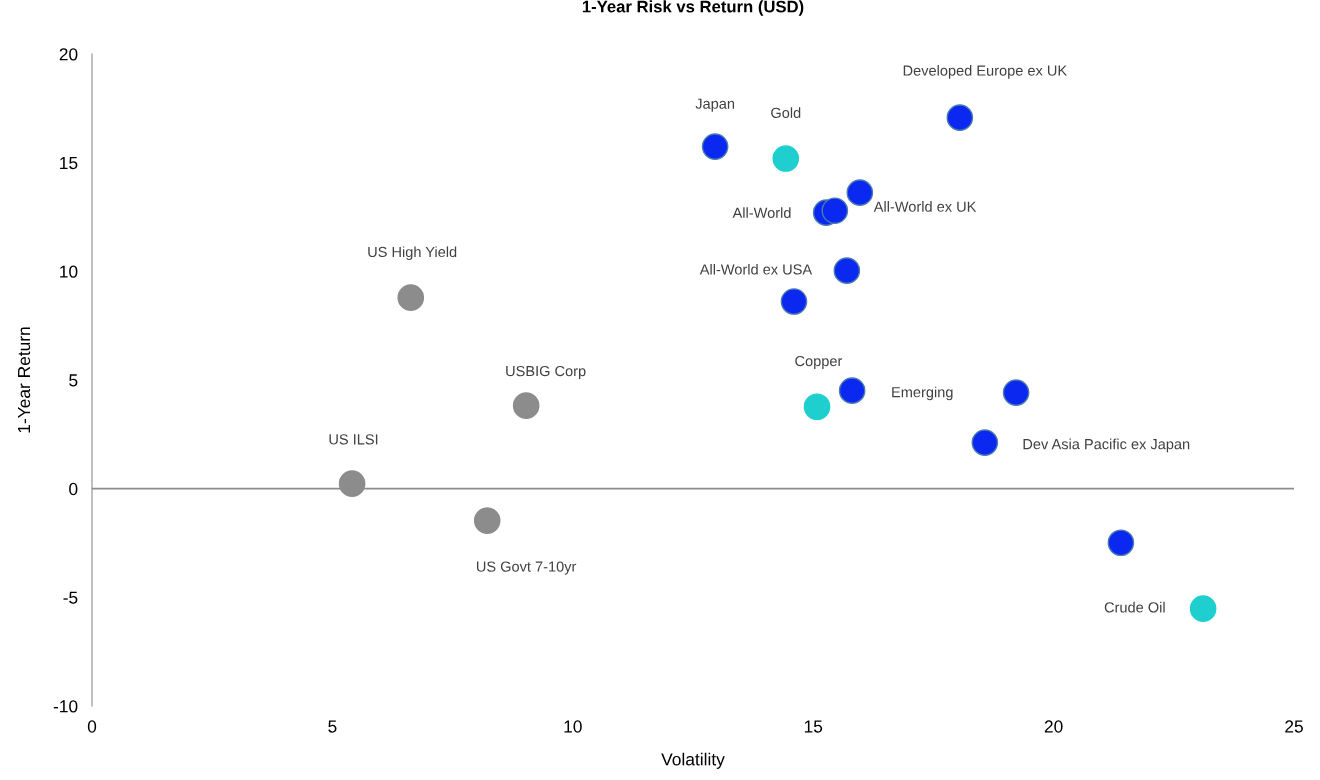  I want to click on y-tick-label: -5, so click(70, 597).